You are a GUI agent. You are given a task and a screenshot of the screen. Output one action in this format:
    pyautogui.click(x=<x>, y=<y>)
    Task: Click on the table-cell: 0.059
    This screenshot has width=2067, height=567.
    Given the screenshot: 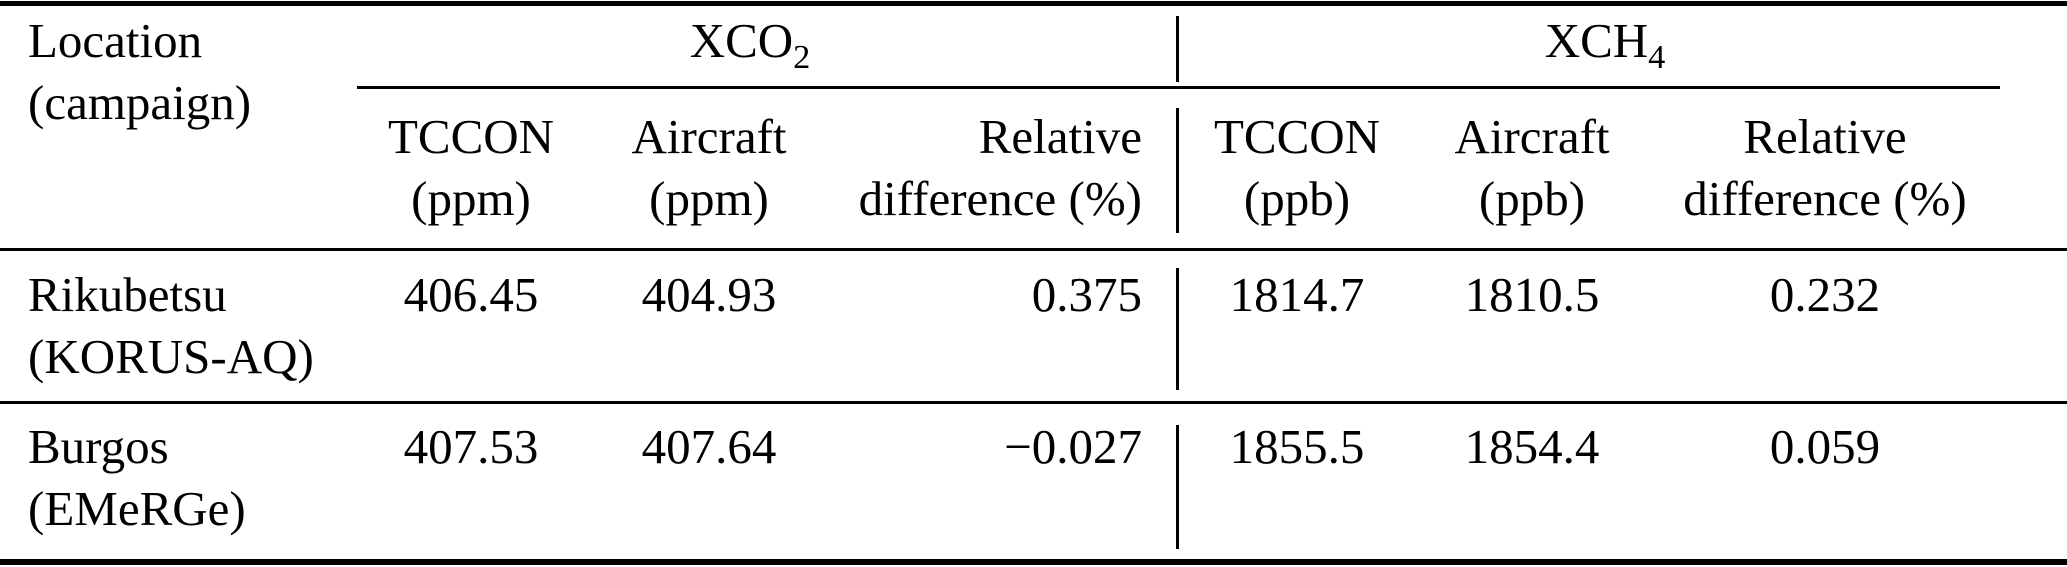 What is the action you would take?
    pyautogui.click(x=1825, y=446)
    